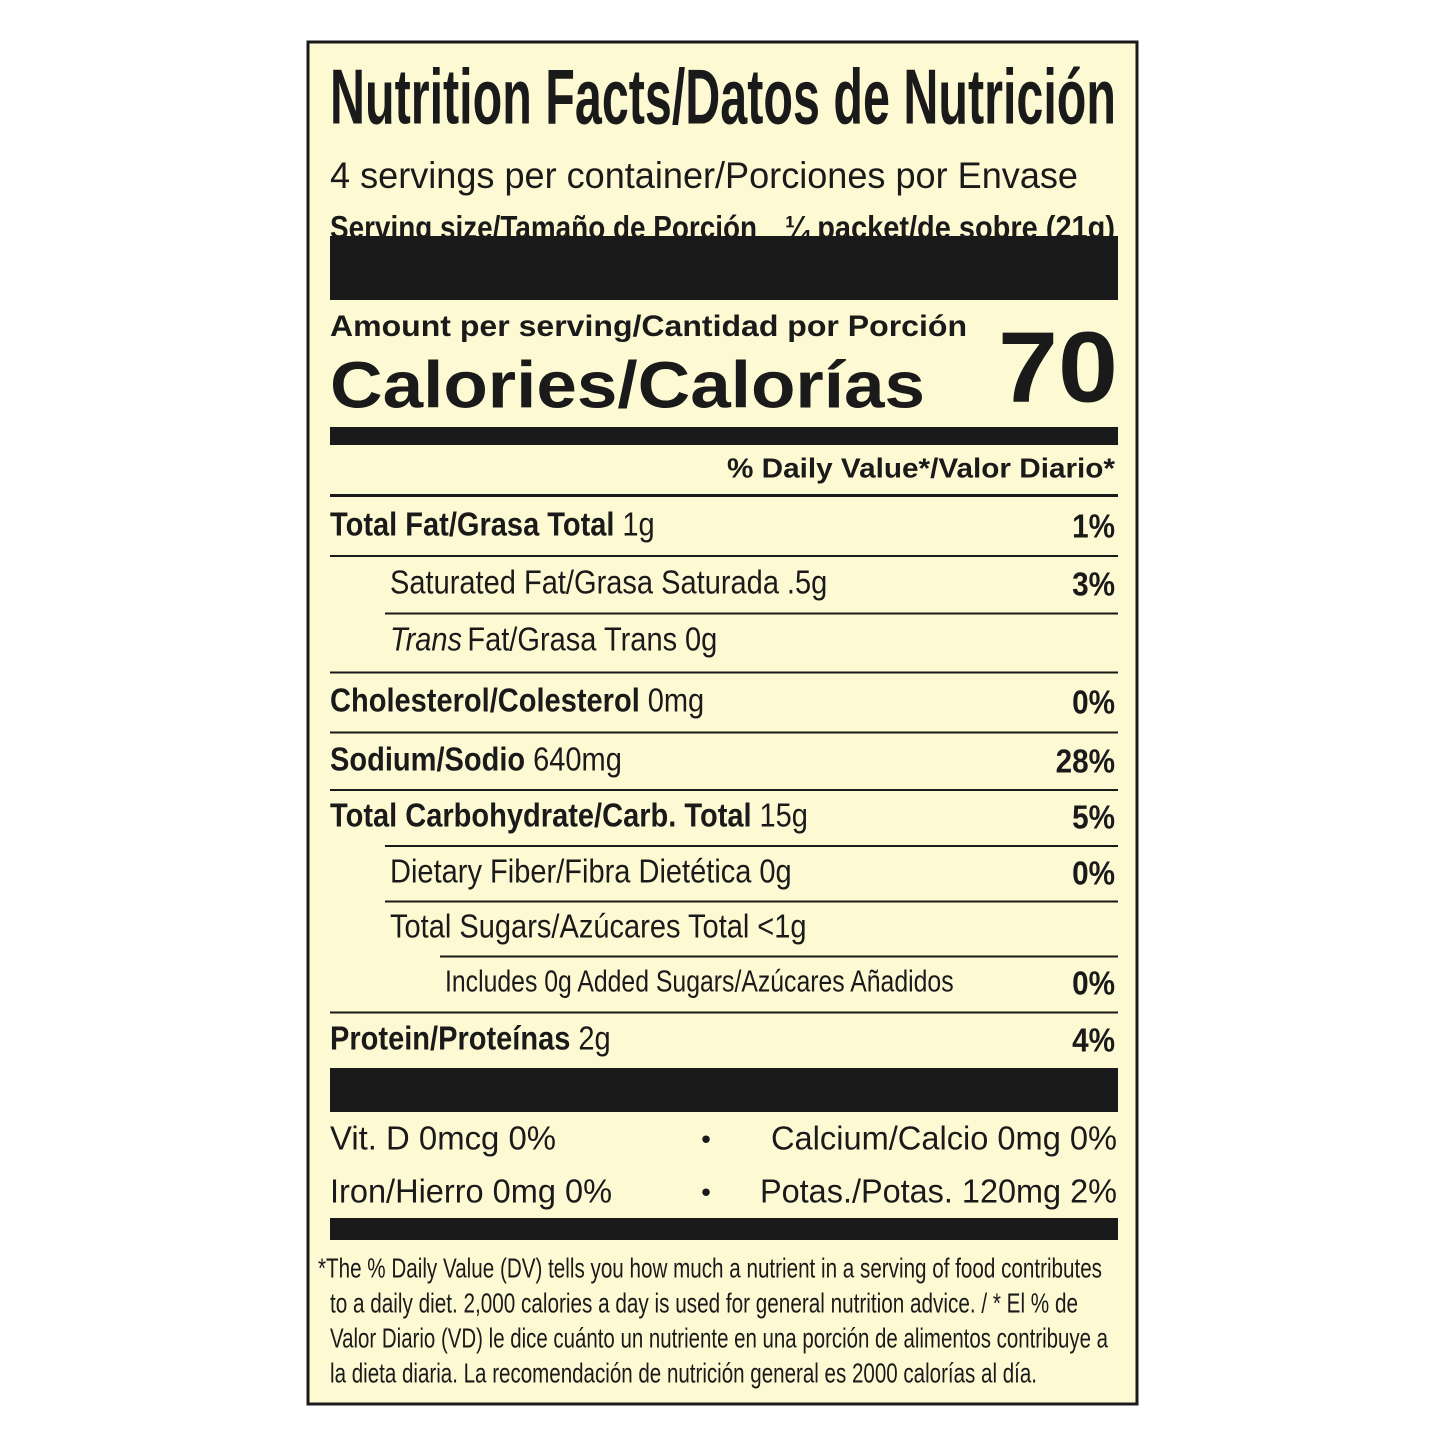 Image resolution: width=1445 pixels, height=1445 pixels. What do you see at coordinates (427, 759) in the screenshot?
I see `nutrient-name: Sodium/Sodio` at bounding box center [427, 759].